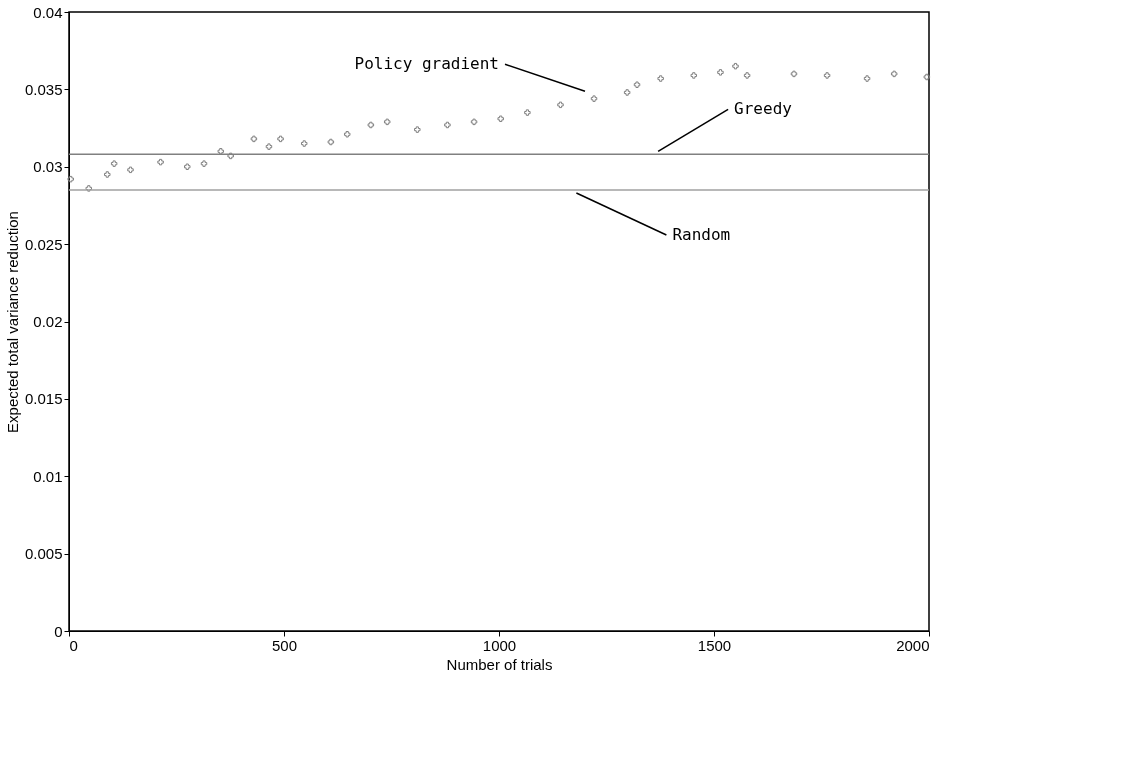 The width and height of the screenshot is (1134, 760). What do you see at coordinates (43, 554) in the screenshot?
I see `y-tick-label: 0.005` at bounding box center [43, 554].